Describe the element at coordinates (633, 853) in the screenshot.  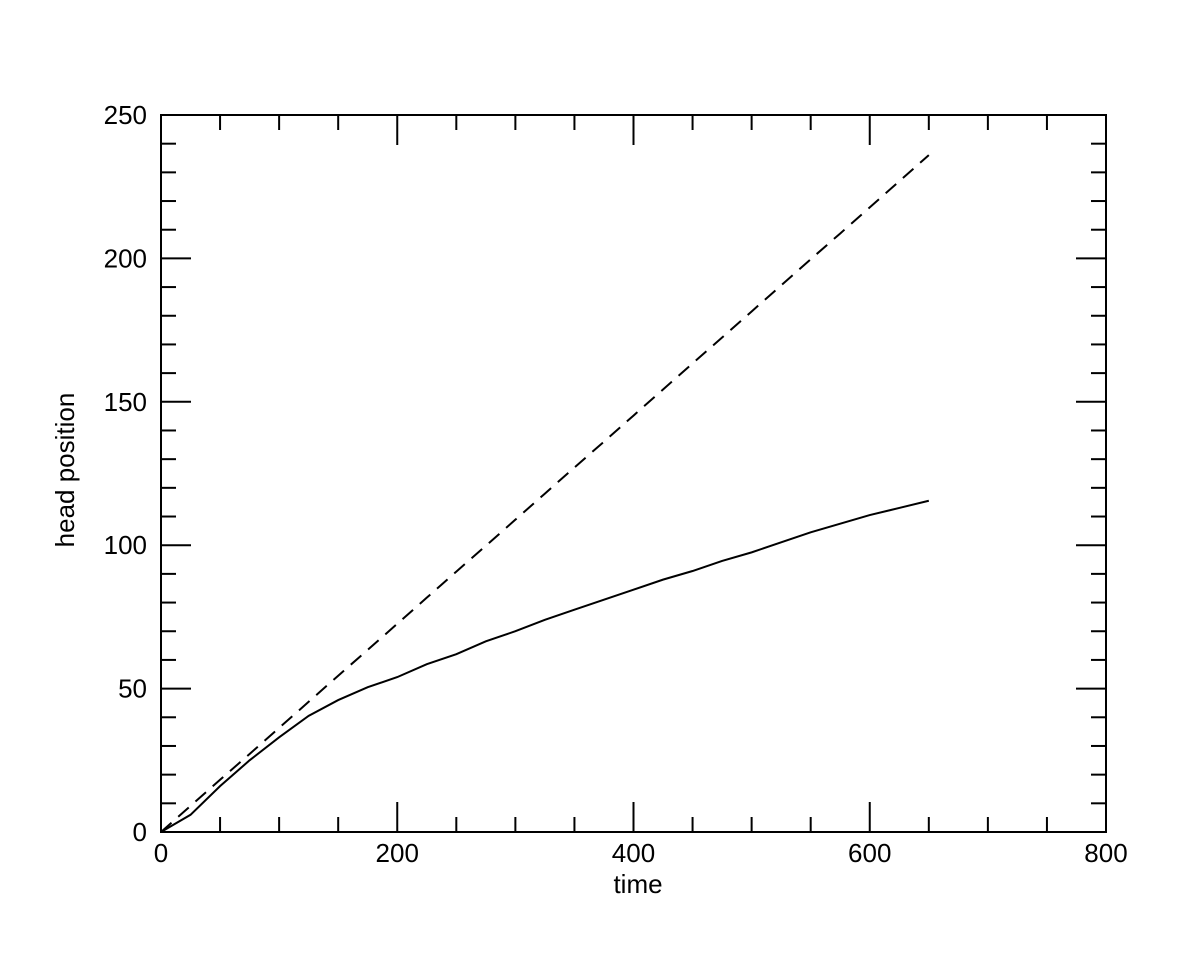
I see `x-tick-label: 400` at that location.